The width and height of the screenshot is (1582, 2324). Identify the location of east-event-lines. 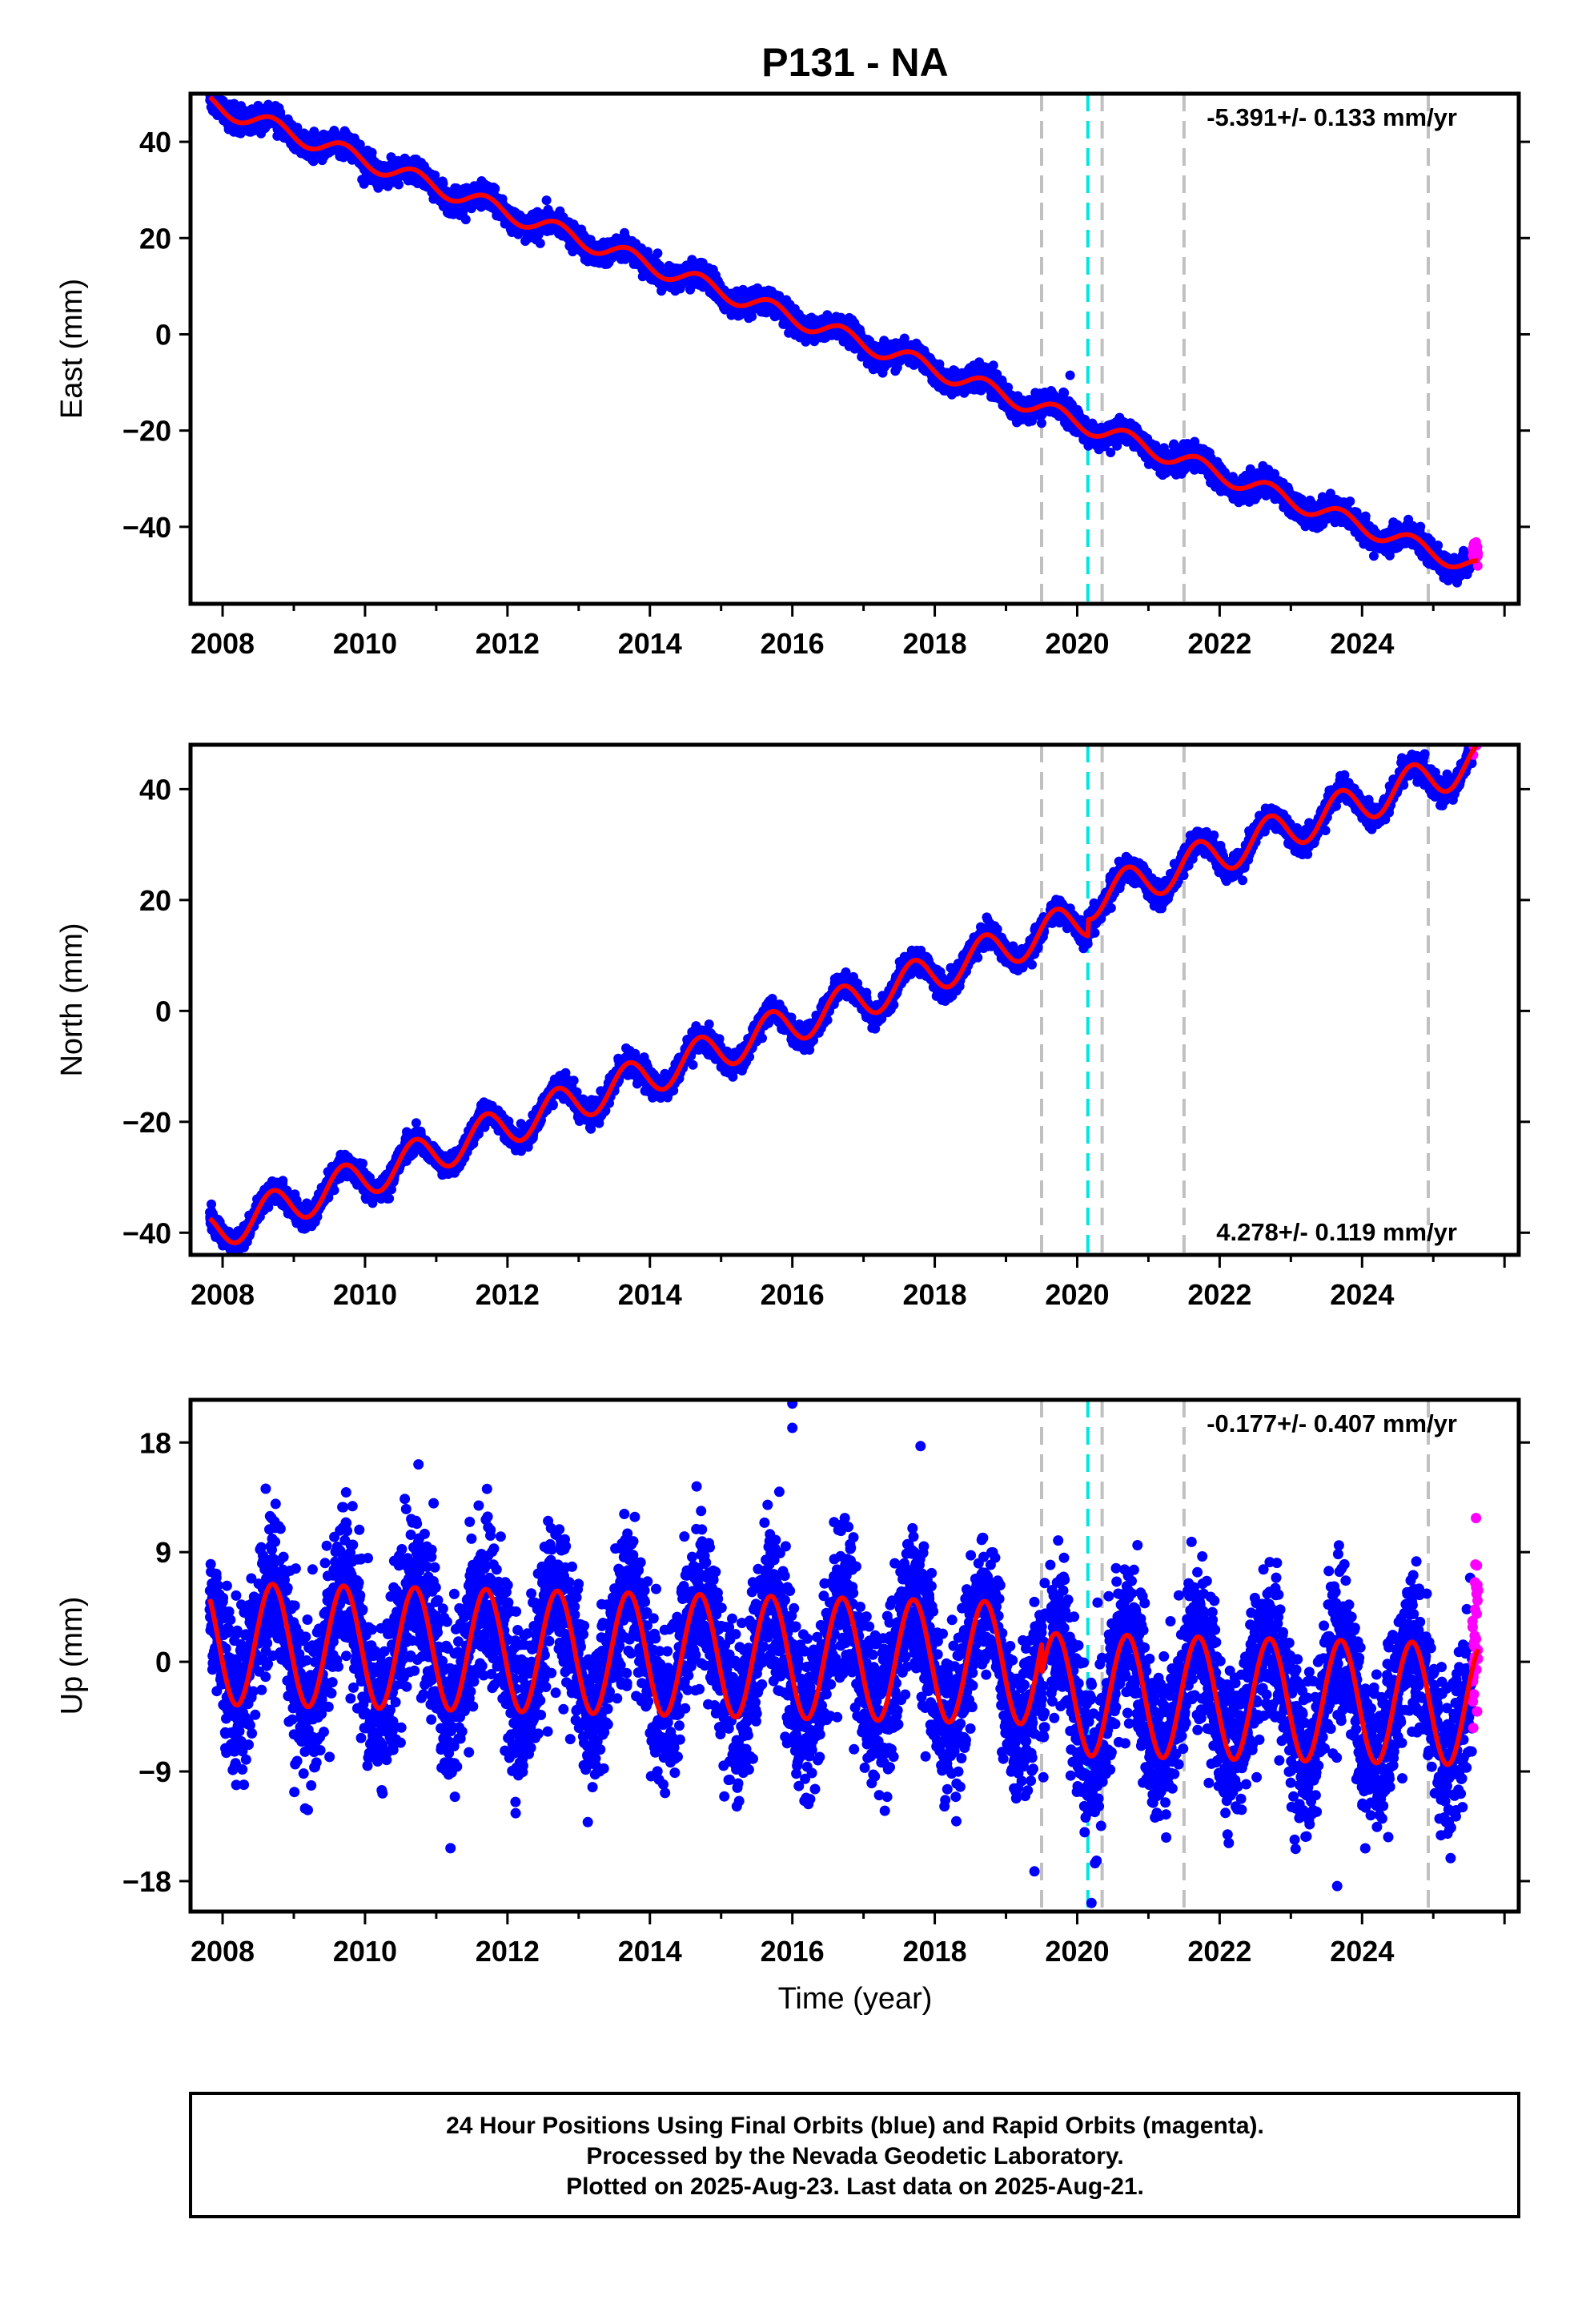
(1235, 349).